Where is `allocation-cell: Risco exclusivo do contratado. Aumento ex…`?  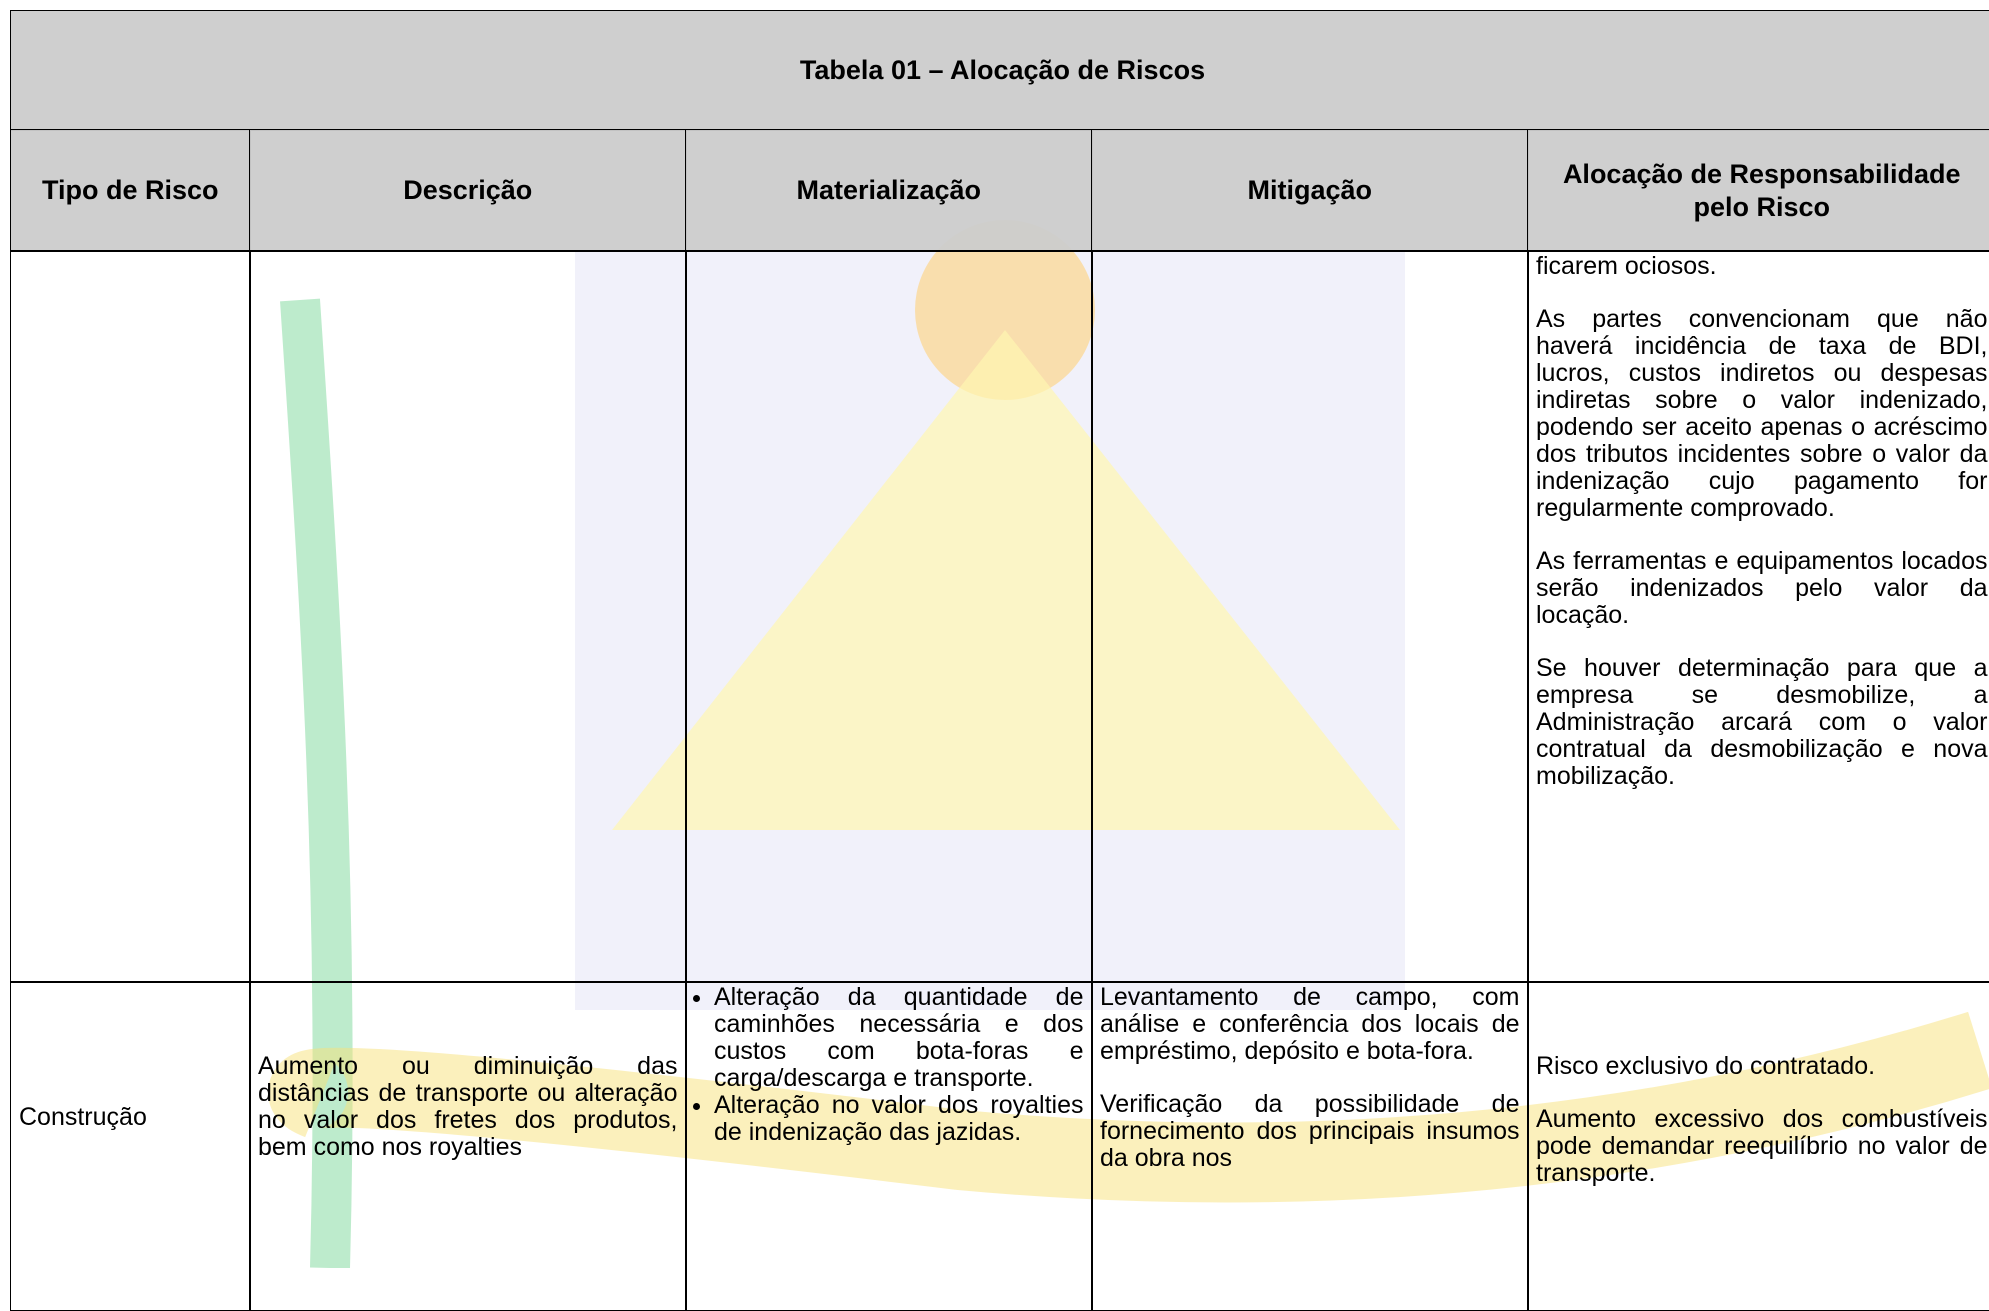 allocation-cell: Risco exclusivo do contratado. Aumento ex… is located at coordinates (1758, 1146).